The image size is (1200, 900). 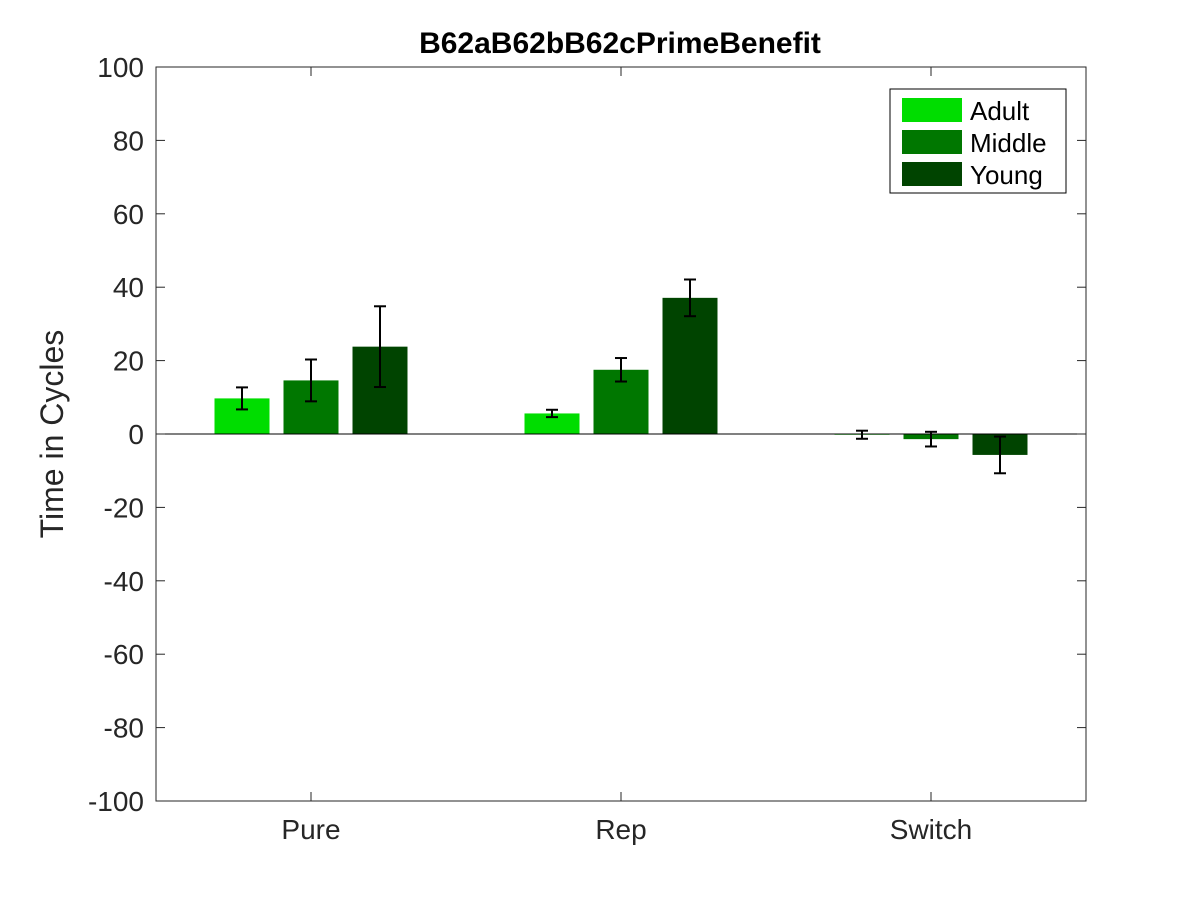 What do you see at coordinates (52, 434) in the screenshot?
I see `y-axis-label: Time in Cycles` at bounding box center [52, 434].